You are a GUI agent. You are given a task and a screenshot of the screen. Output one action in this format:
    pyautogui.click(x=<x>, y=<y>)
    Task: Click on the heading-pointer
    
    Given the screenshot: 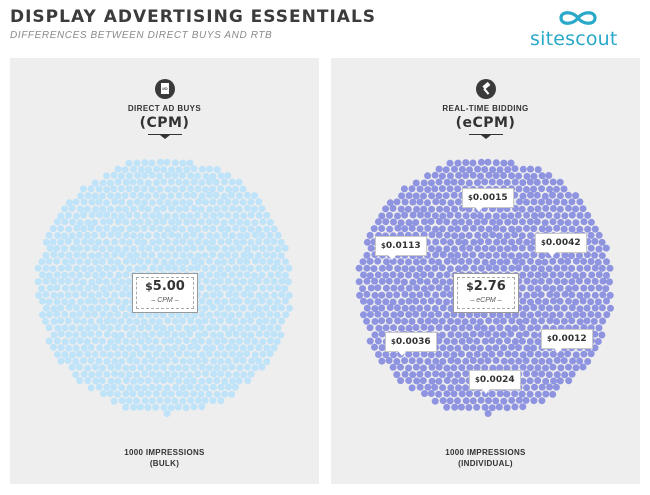 What is the action you would take?
    pyautogui.click(x=486, y=137)
    